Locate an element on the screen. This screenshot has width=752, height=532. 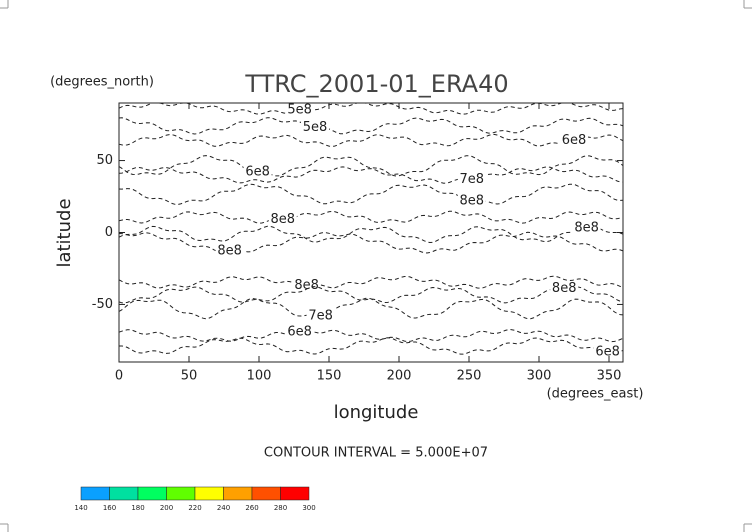
y-unit: (degrees_north) is located at coordinates (102, 82).